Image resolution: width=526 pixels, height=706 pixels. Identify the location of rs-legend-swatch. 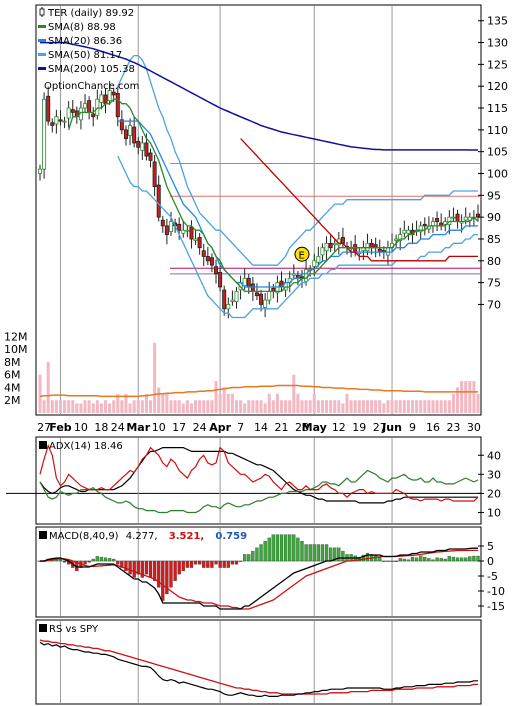
(43, 628).